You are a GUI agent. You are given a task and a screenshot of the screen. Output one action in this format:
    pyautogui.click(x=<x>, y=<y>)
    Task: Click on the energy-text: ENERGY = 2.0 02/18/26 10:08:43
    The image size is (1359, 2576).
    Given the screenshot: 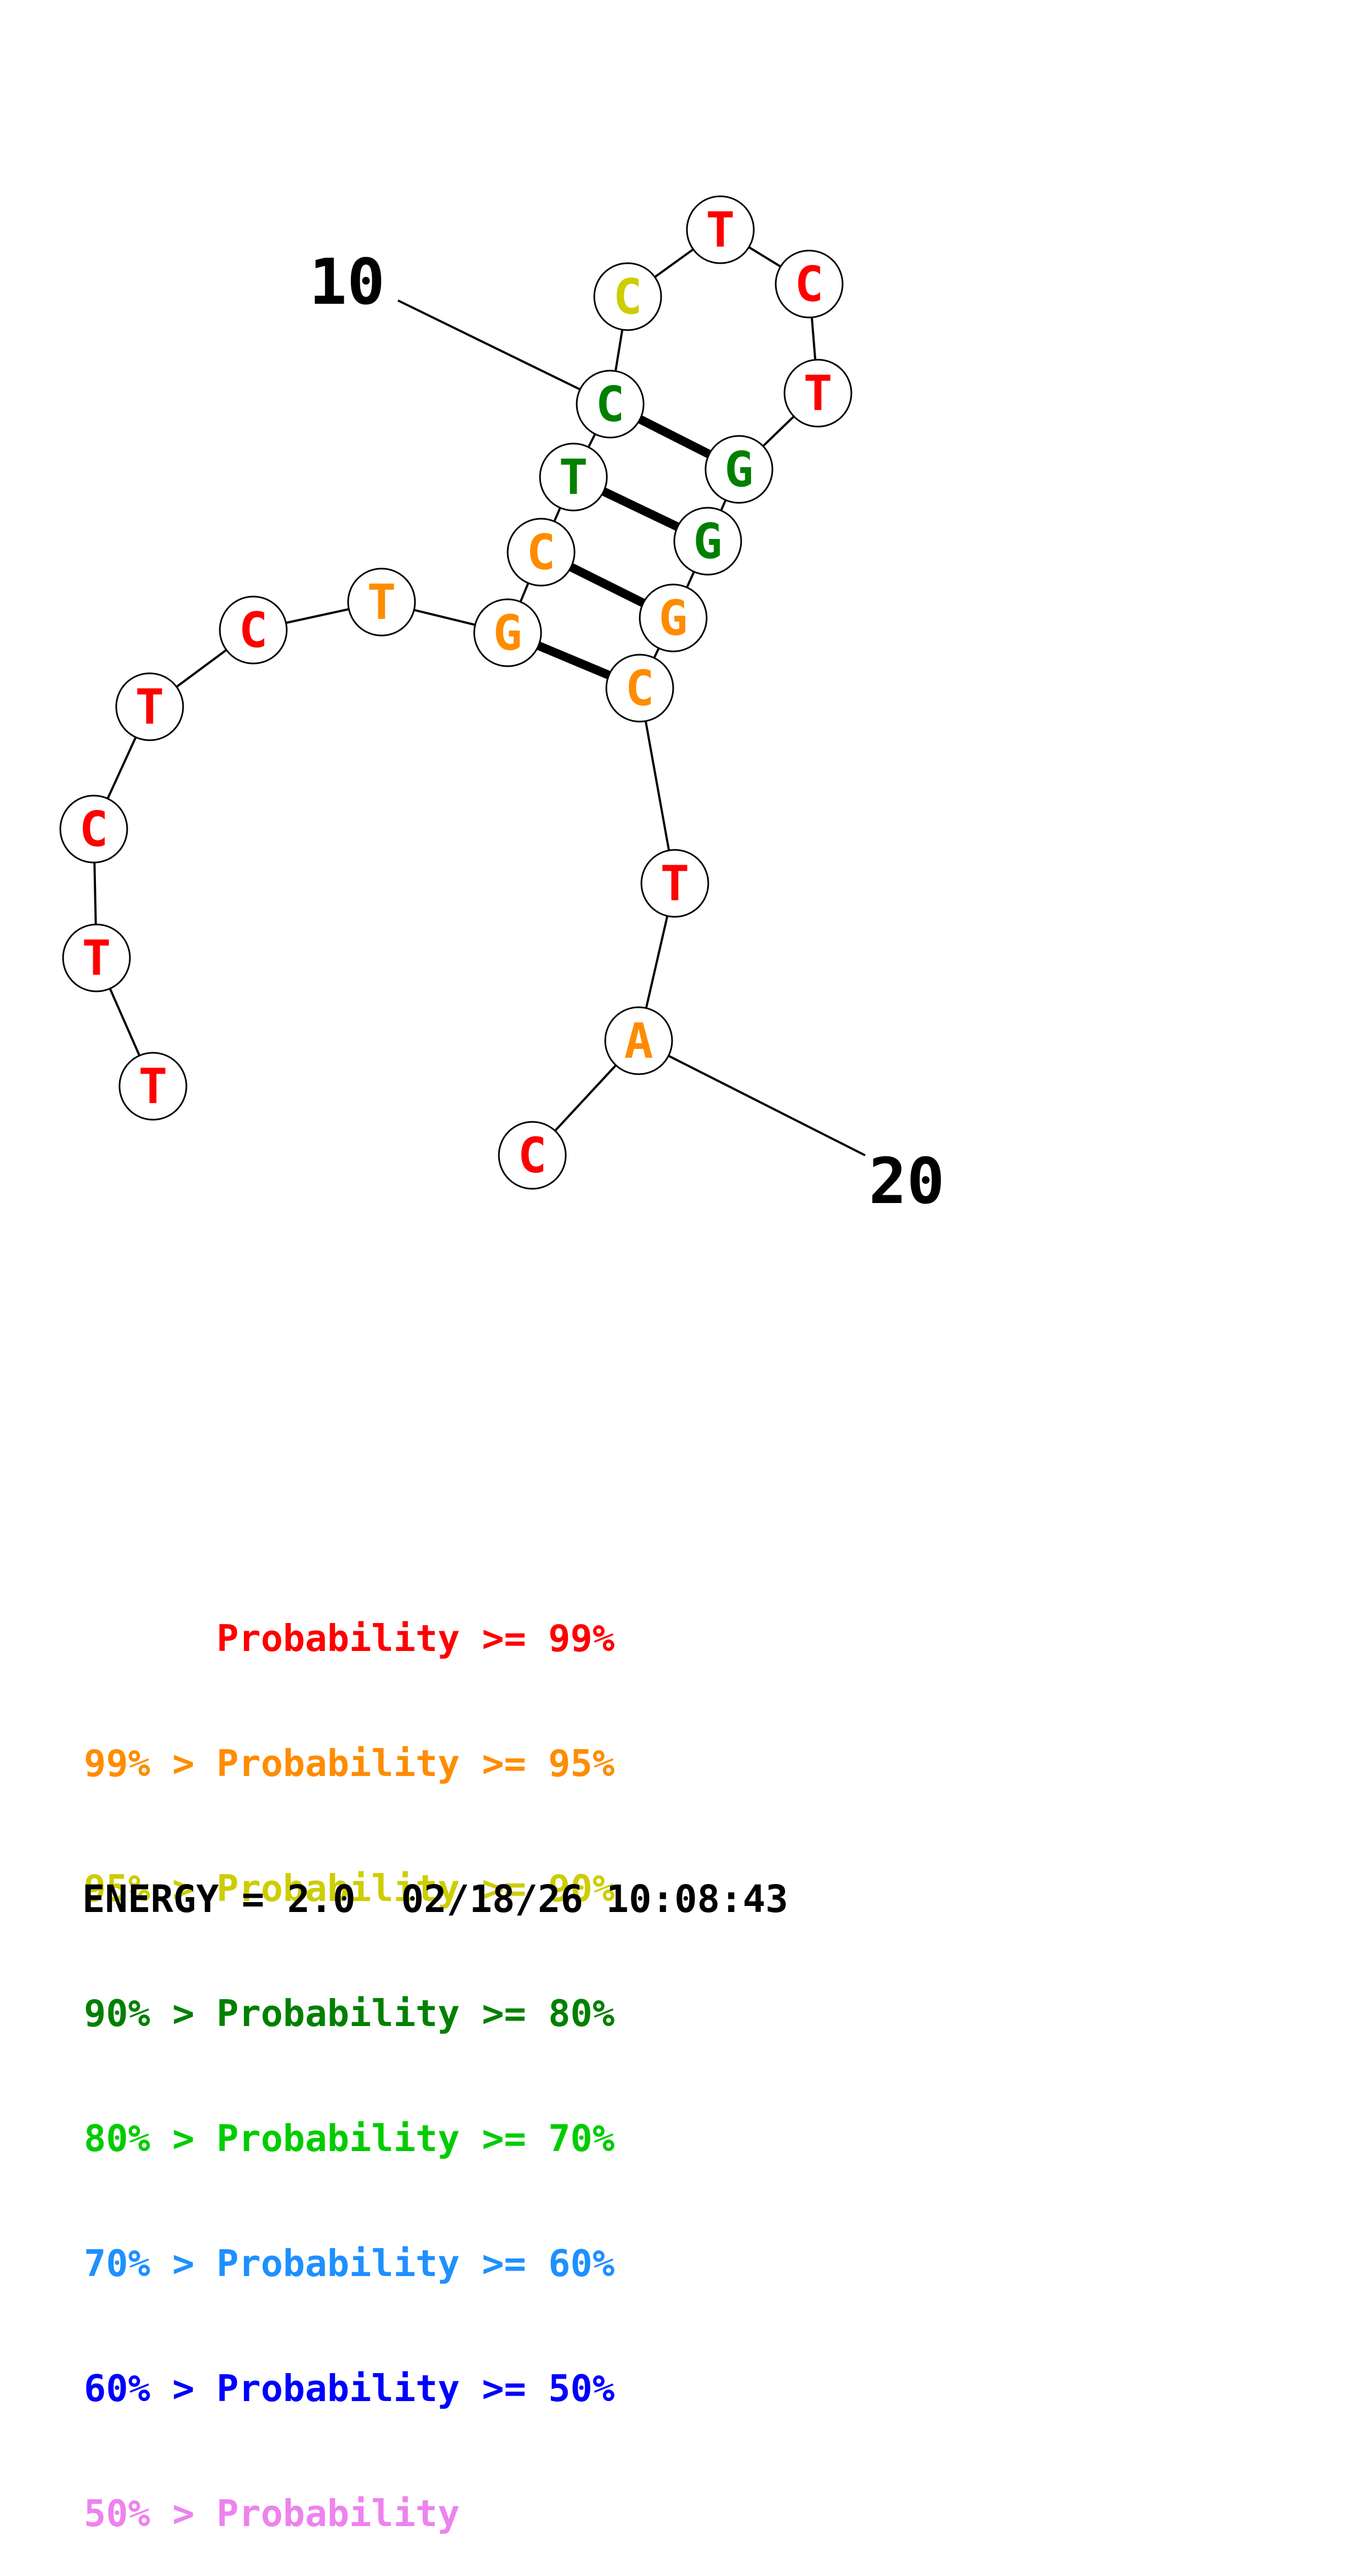 What is the action you would take?
    pyautogui.click(x=435, y=1899)
    